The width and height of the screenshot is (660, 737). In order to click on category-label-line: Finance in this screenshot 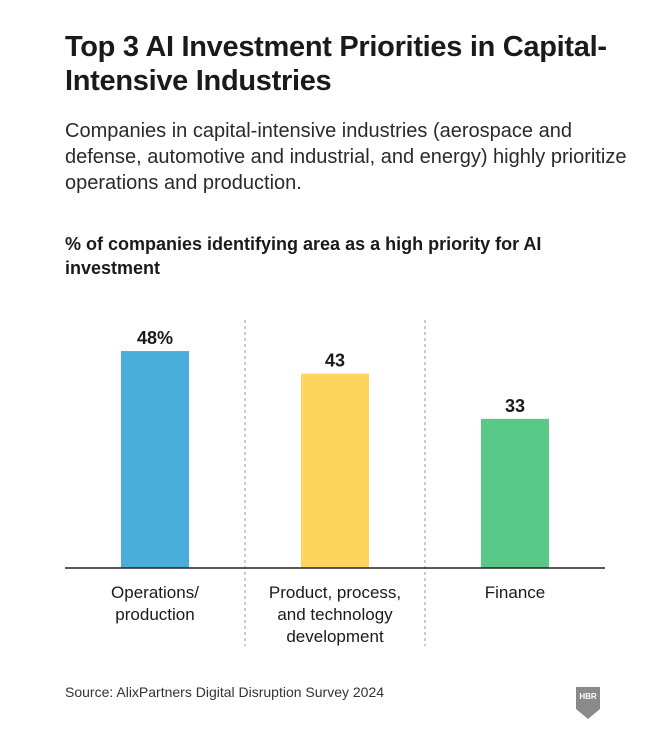, I will do `click(515, 592)`.